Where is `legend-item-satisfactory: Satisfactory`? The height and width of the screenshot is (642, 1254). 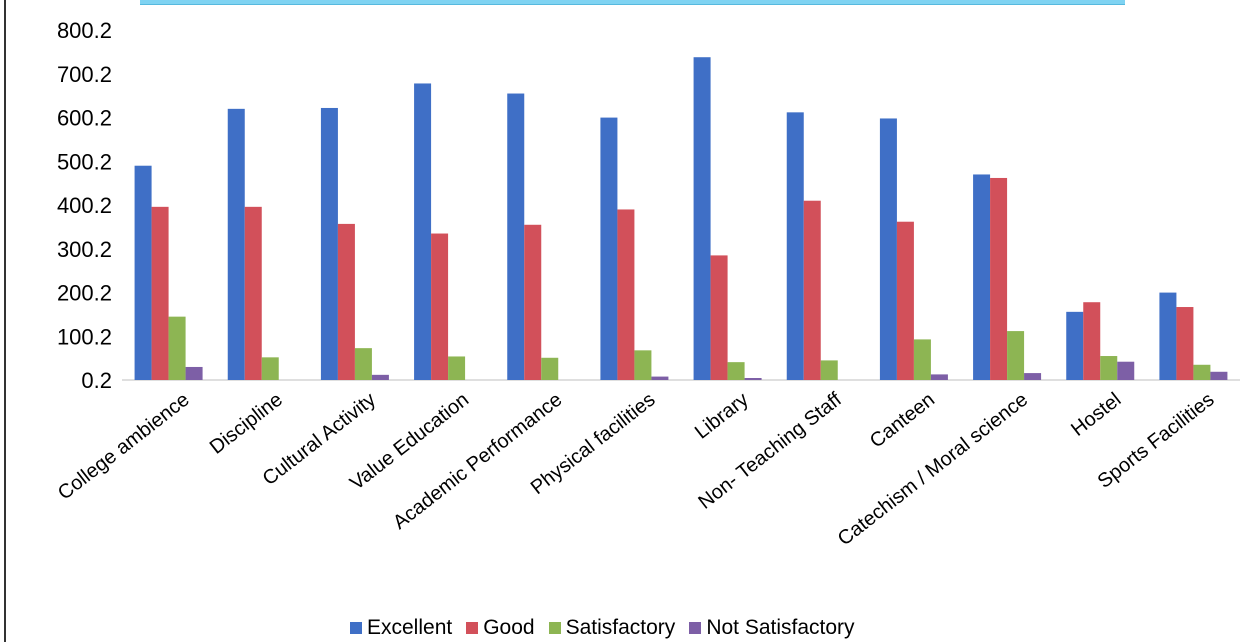
legend-item-satisfactory: Satisfactory is located at coordinates (612, 628).